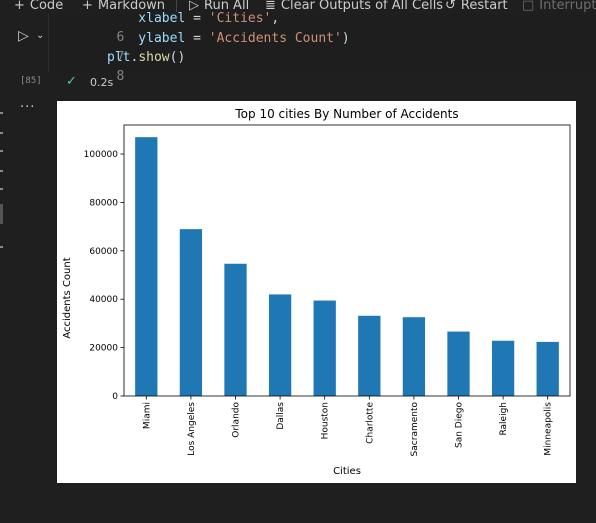 This screenshot has width=596, height=523. Describe the element at coordinates (362, 6) in the screenshot. I see `clear-outputs-label: Clear Outputs of All Cells` at that location.